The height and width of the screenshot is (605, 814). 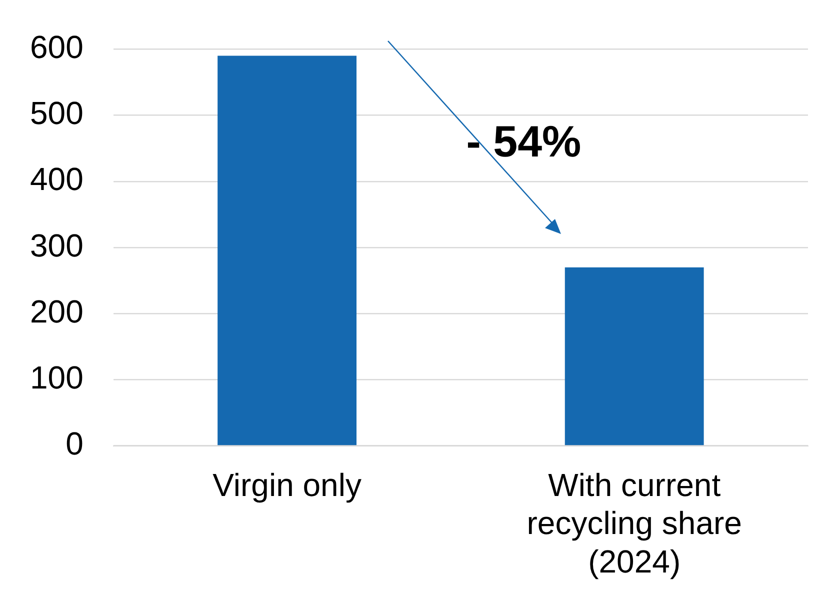 What do you see at coordinates (524, 141) in the screenshot?
I see `annotation: - 54%` at bounding box center [524, 141].